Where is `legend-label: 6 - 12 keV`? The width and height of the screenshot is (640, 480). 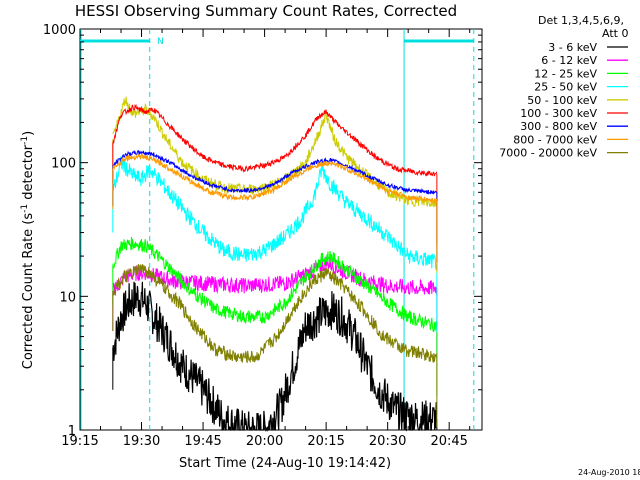 legend-label: 6 - 12 keV is located at coordinates (569, 60).